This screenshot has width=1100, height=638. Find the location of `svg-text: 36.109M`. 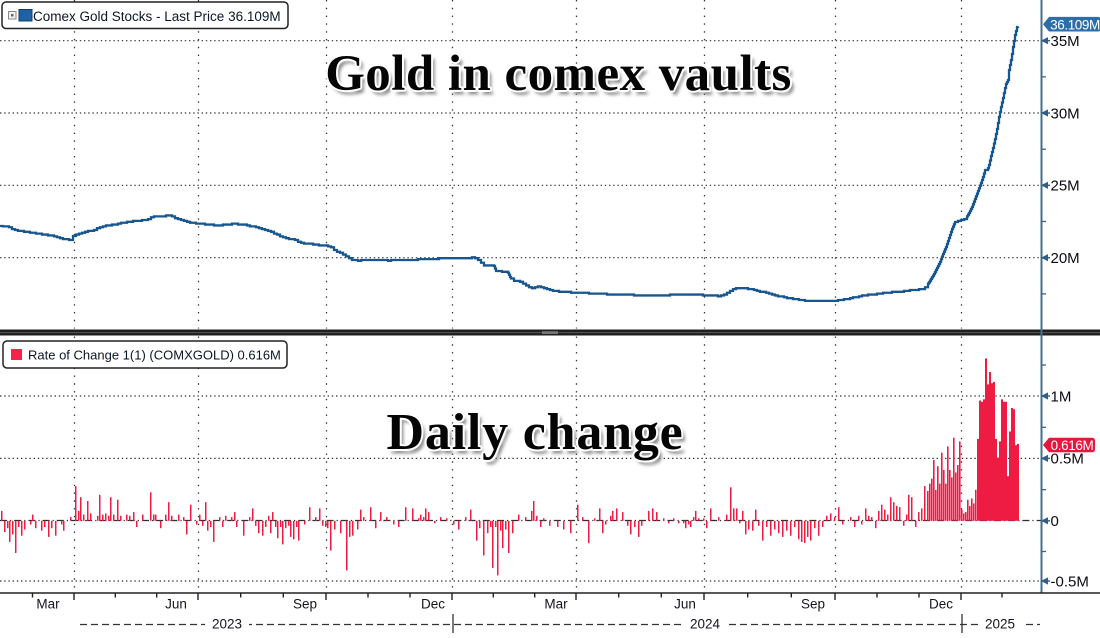

svg-text: 36.109M is located at coordinates (1075, 24).